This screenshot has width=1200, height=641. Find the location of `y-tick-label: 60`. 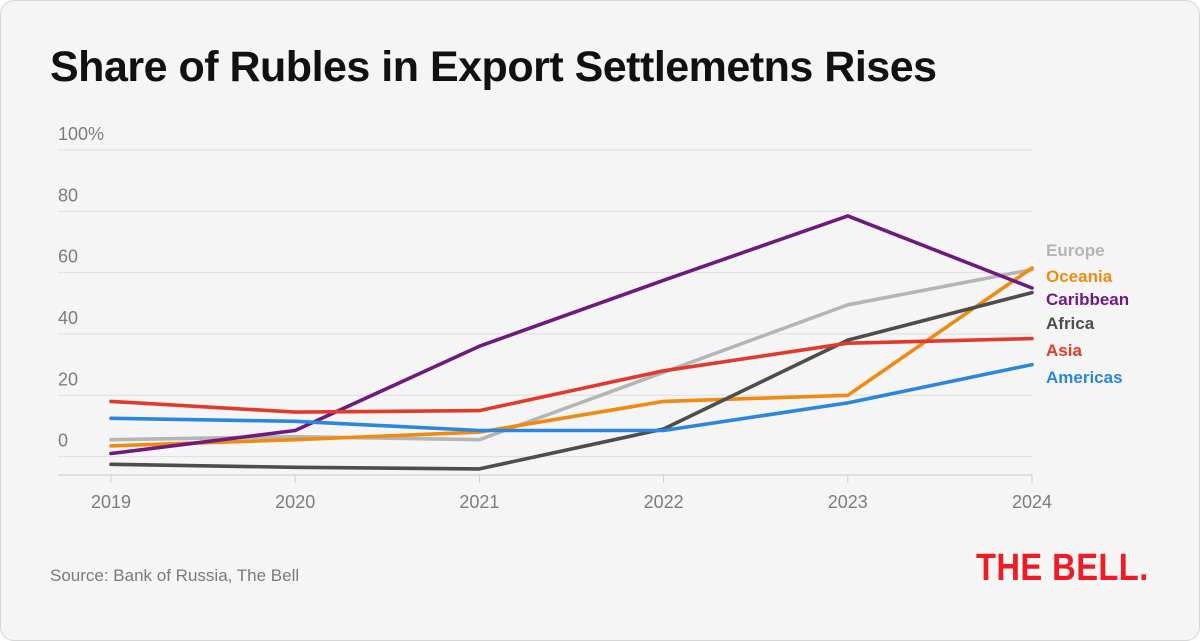

y-tick-label: 60 is located at coordinates (68, 257).